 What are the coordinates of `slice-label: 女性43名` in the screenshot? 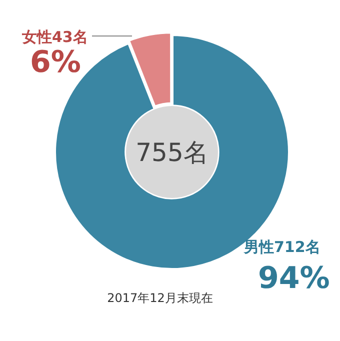 It's located at (54, 37).